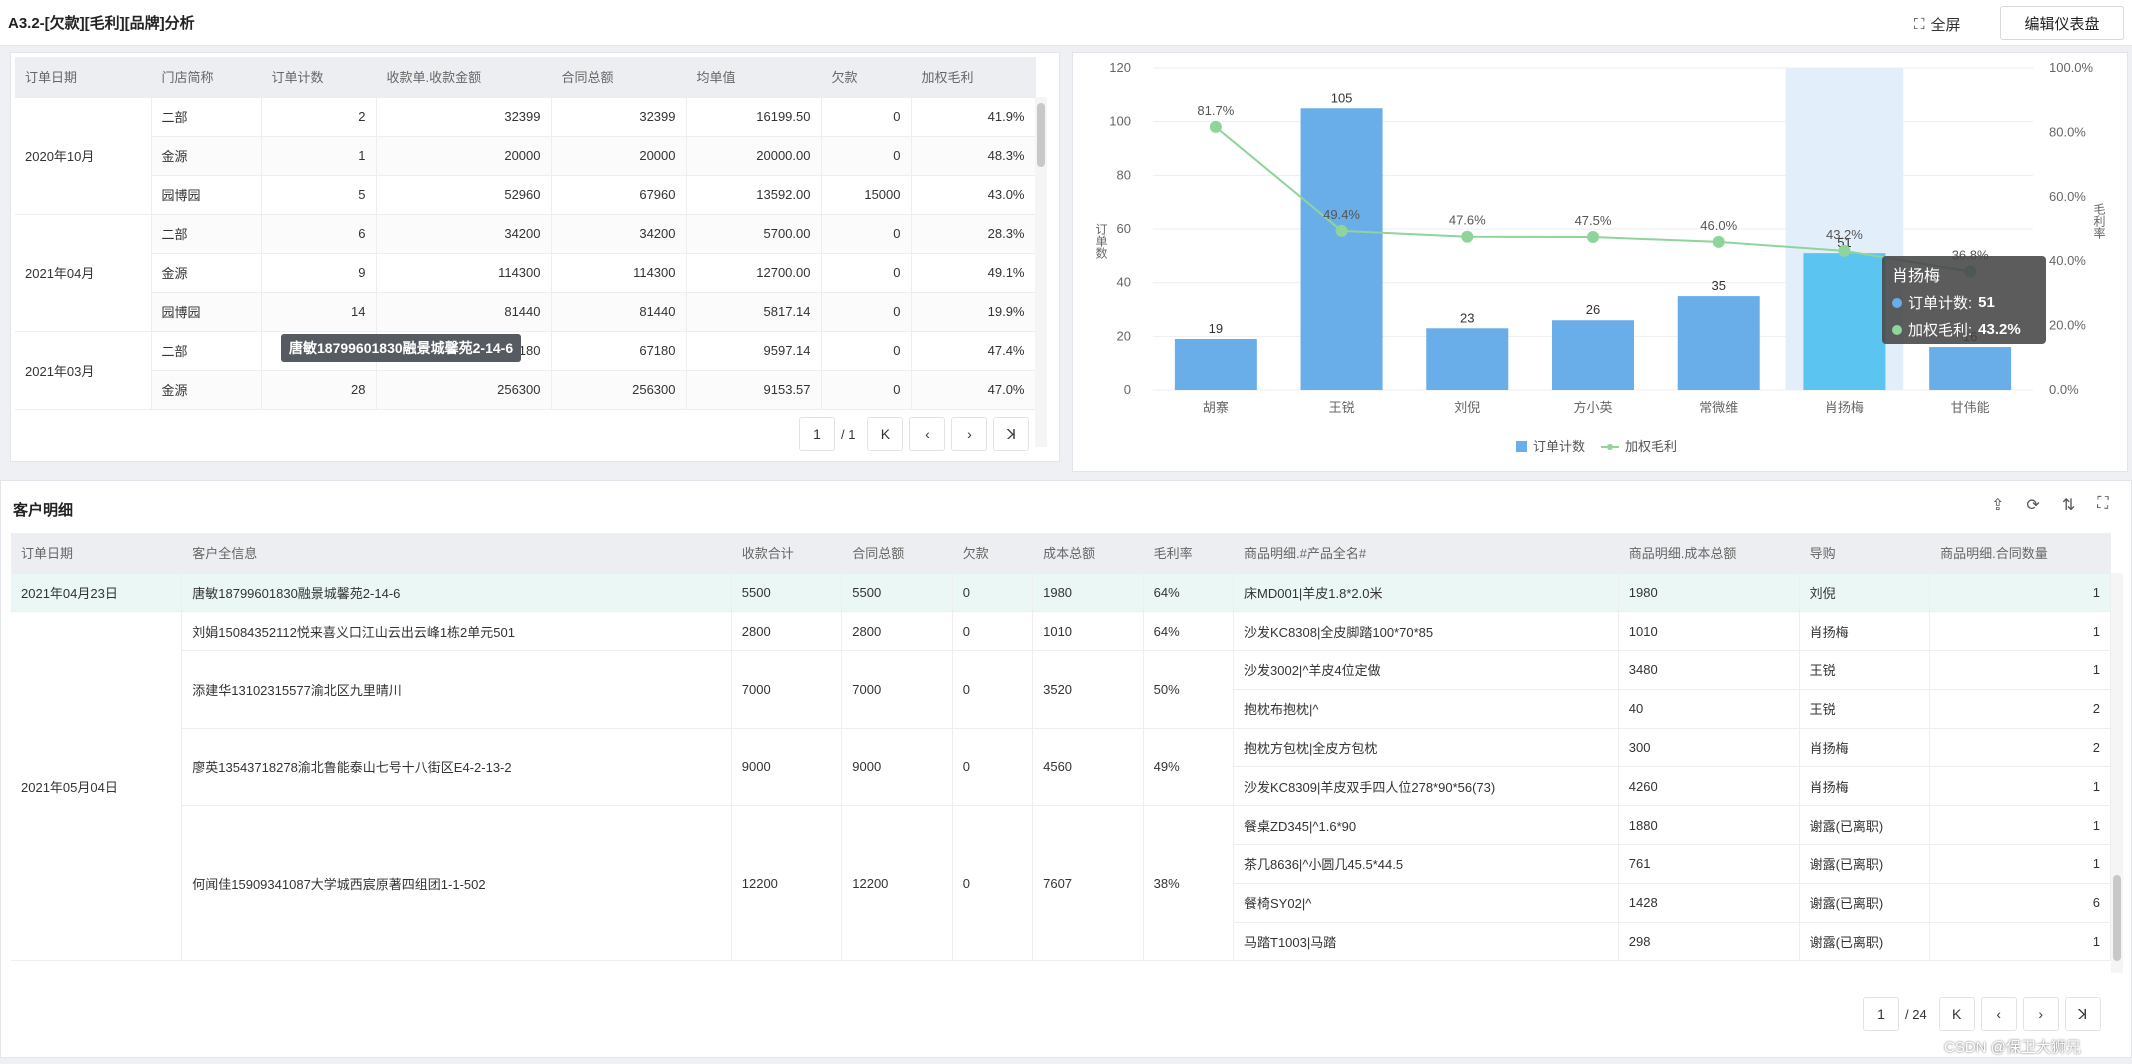  I want to click on sort-icon: ⇅, so click(2068, 505).